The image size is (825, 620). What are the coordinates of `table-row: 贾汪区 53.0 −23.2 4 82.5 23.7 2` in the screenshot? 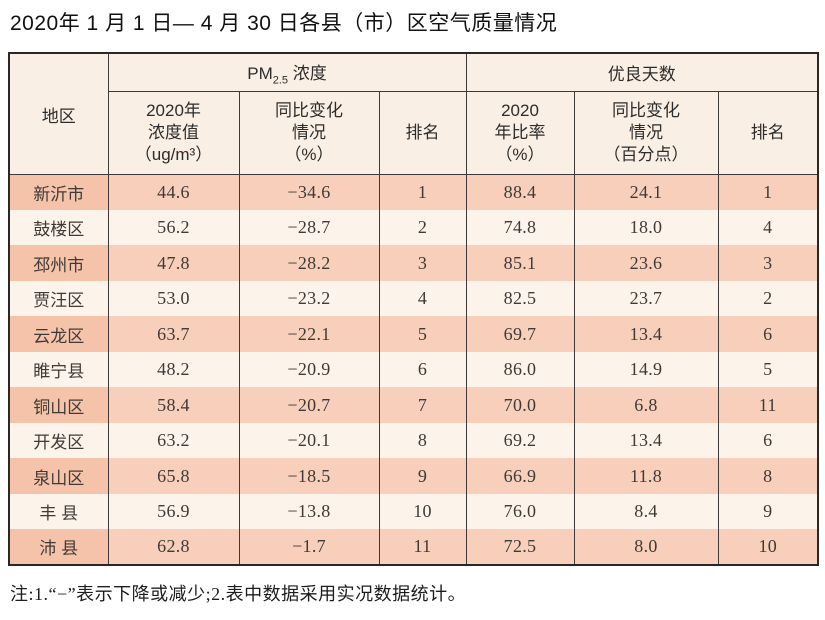 It's located at (413, 298).